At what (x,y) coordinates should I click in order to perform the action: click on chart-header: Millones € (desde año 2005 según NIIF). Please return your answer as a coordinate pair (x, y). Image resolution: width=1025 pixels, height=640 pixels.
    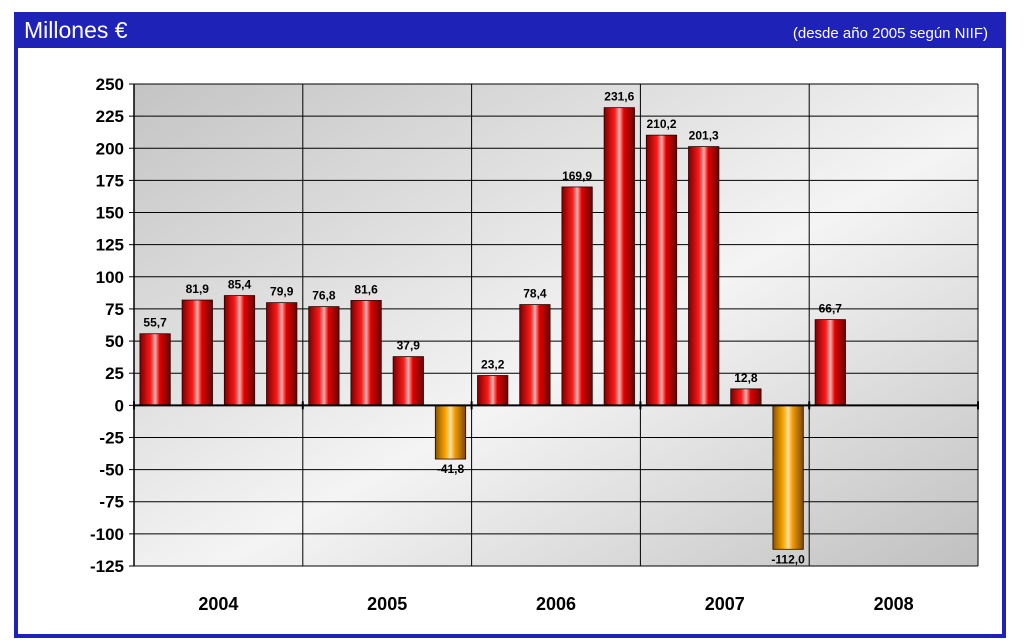
    Looking at the image, I should click on (510, 30).